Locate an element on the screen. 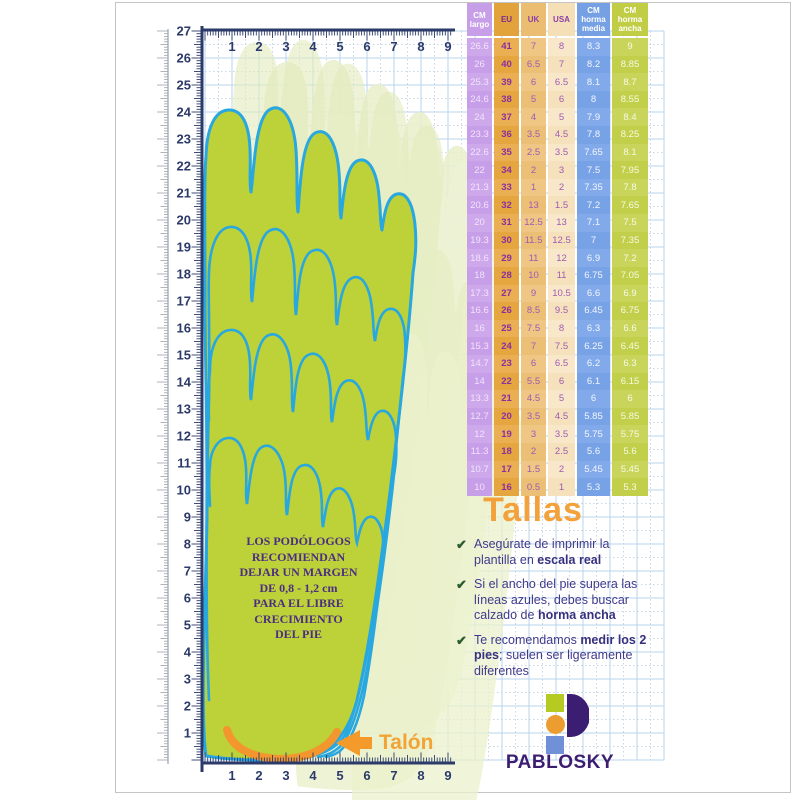 The height and width of the screenshot is (800, 800). table-cell: 21 is located at coordinates (506, 399).